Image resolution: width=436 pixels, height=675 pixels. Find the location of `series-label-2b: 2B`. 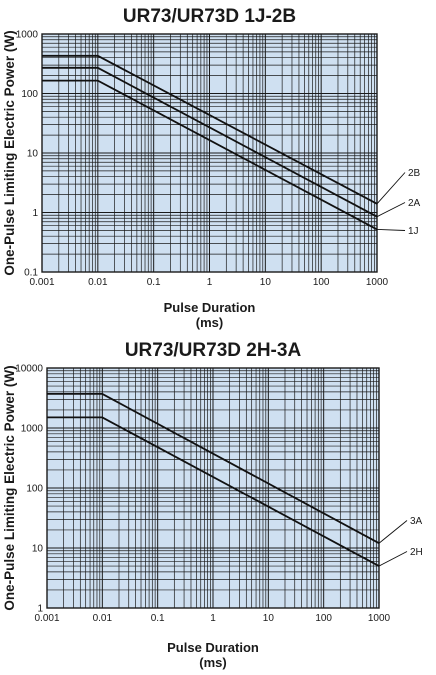

series-label-2b: 2B is located at coordinates (414, 173).